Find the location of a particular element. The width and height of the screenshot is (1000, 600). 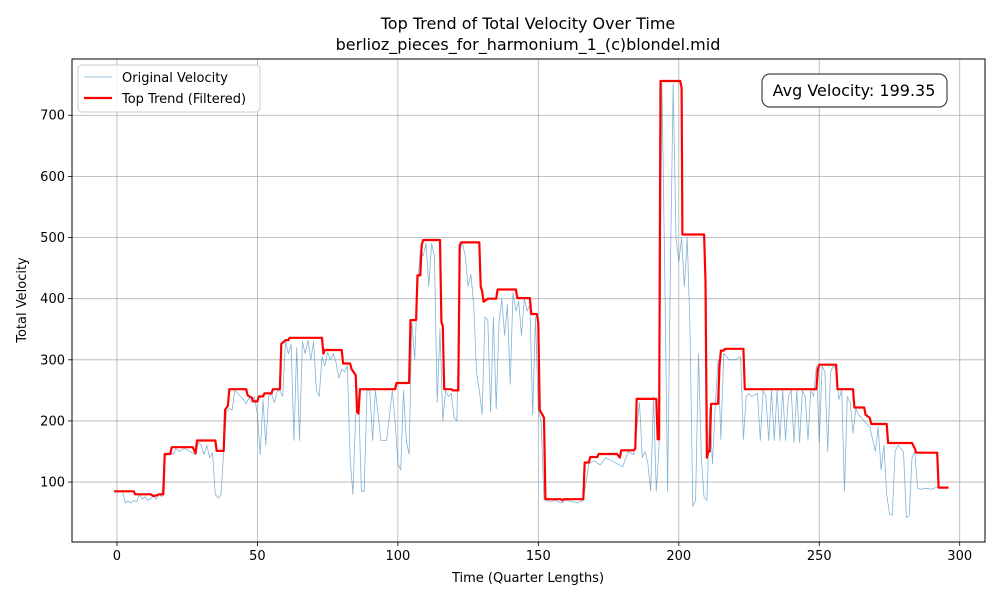

x-tick-label: 200 is located at coordinates (678, 556).